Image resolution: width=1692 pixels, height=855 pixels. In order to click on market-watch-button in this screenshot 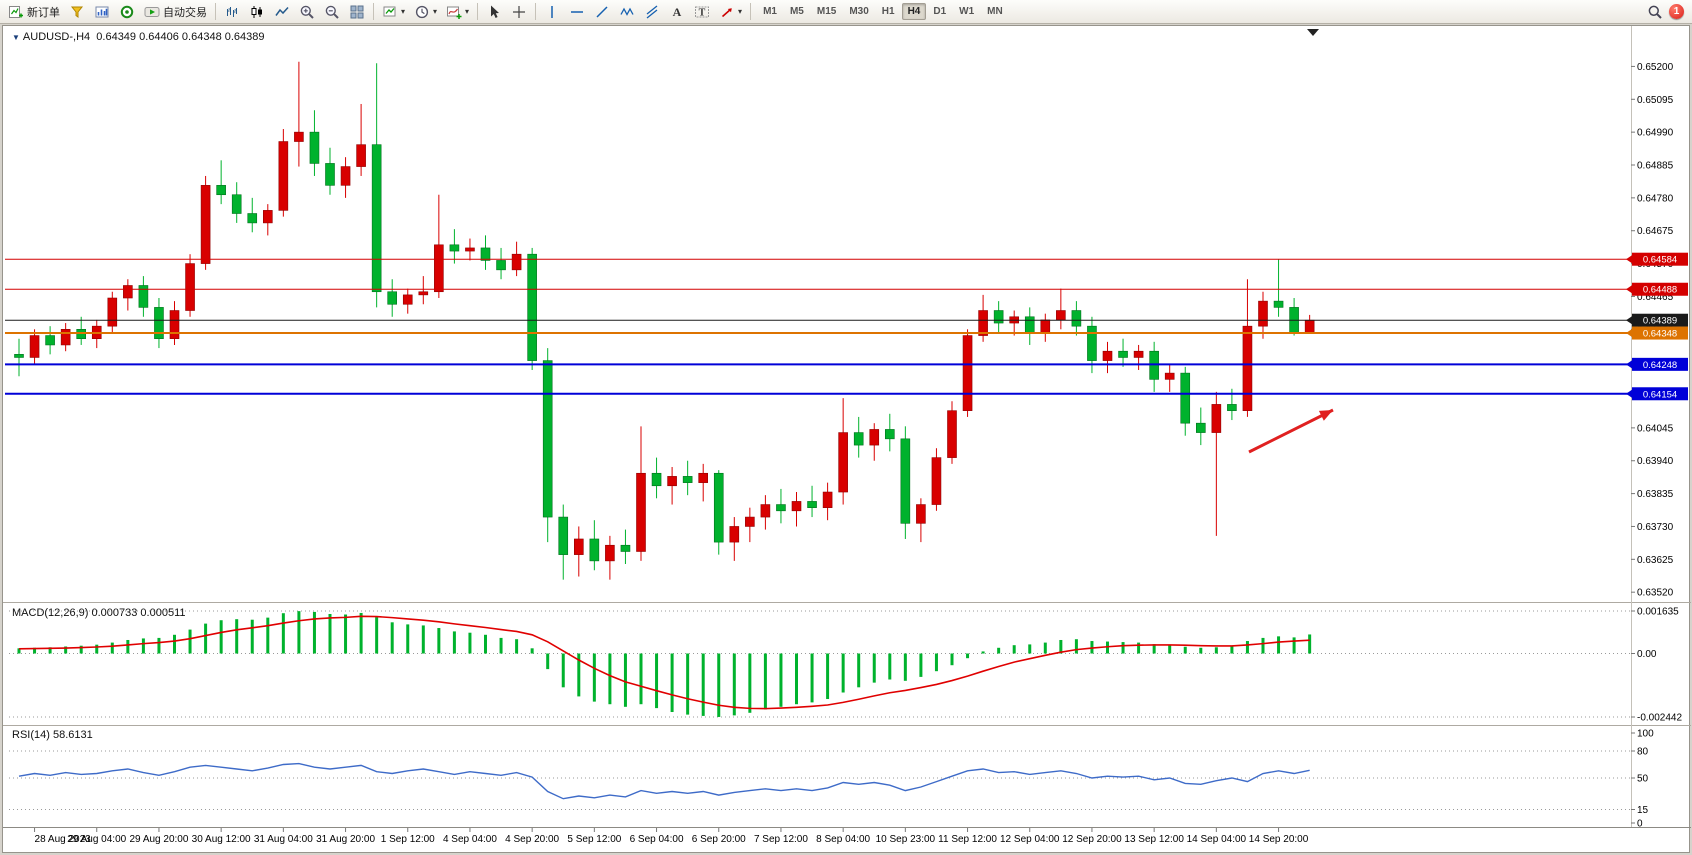, I will do `click(102, 12)`.